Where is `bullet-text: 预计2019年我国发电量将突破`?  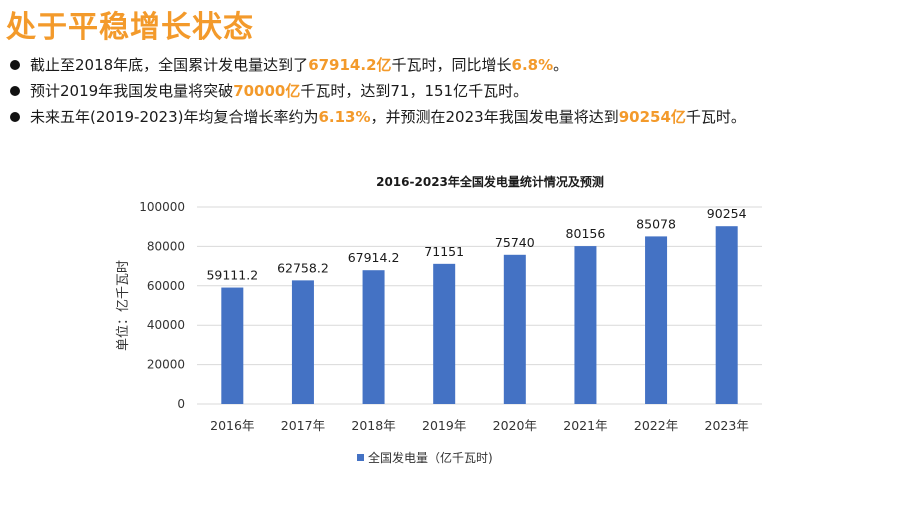 bullet-text: 预计2019年我国发电量将突破 is located at coordinates (132, 91).